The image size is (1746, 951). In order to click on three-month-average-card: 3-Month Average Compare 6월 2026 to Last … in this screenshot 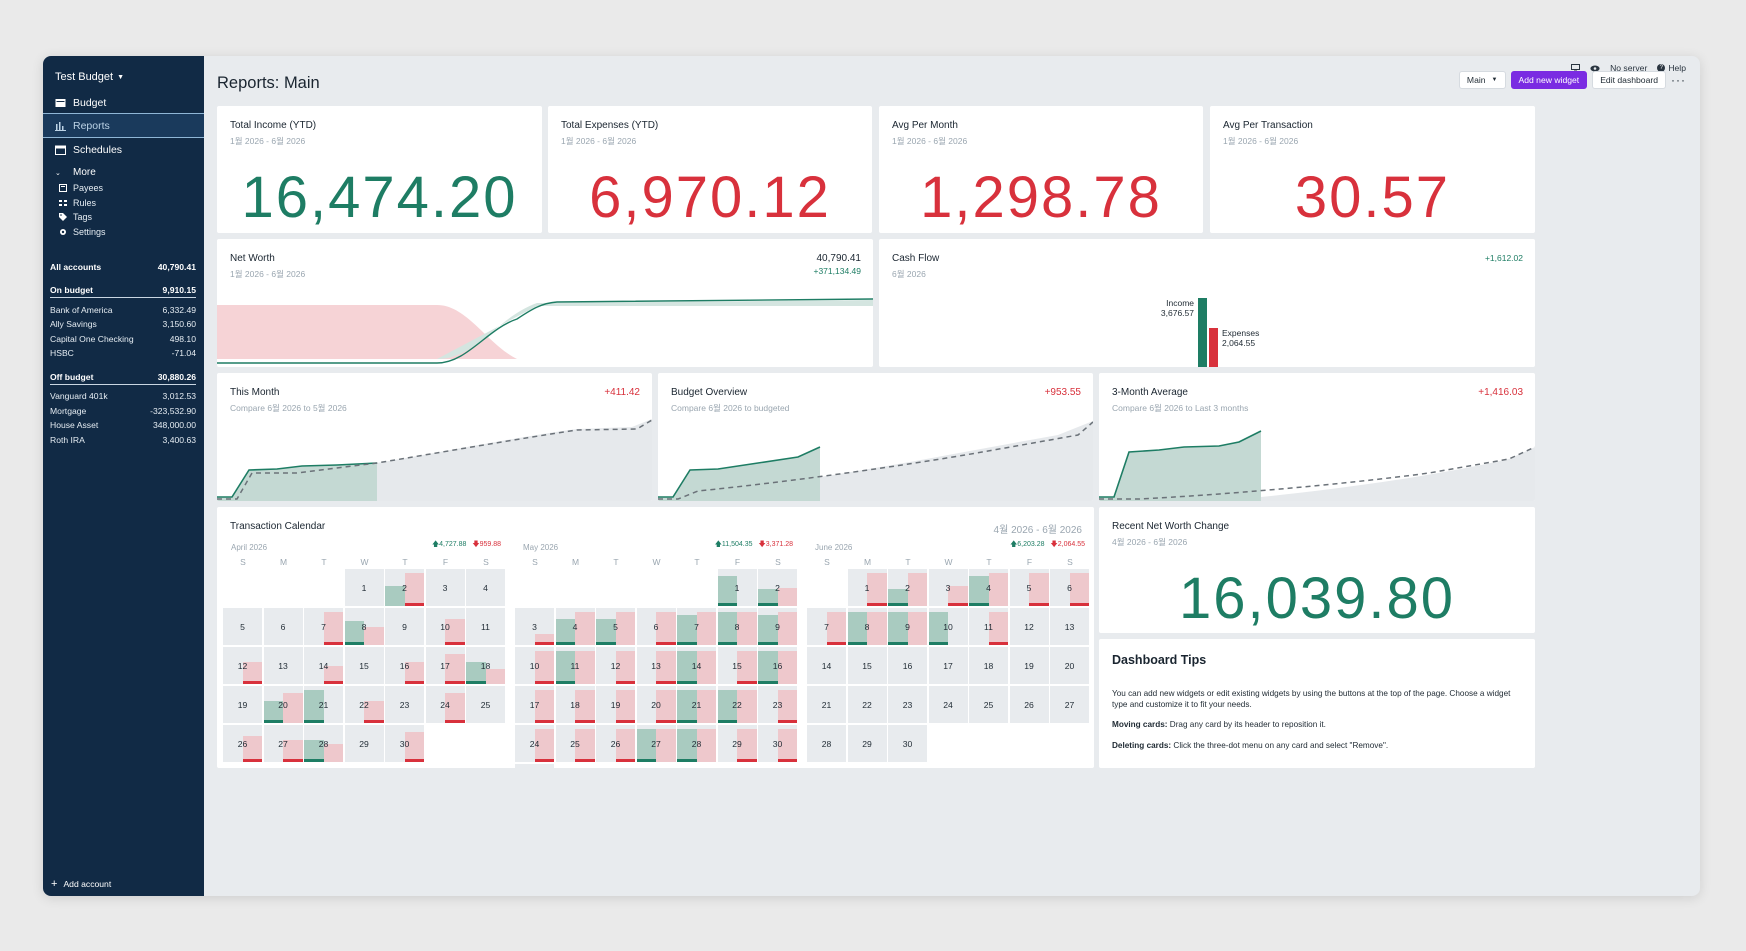, I will do `click(1317, 437)`.